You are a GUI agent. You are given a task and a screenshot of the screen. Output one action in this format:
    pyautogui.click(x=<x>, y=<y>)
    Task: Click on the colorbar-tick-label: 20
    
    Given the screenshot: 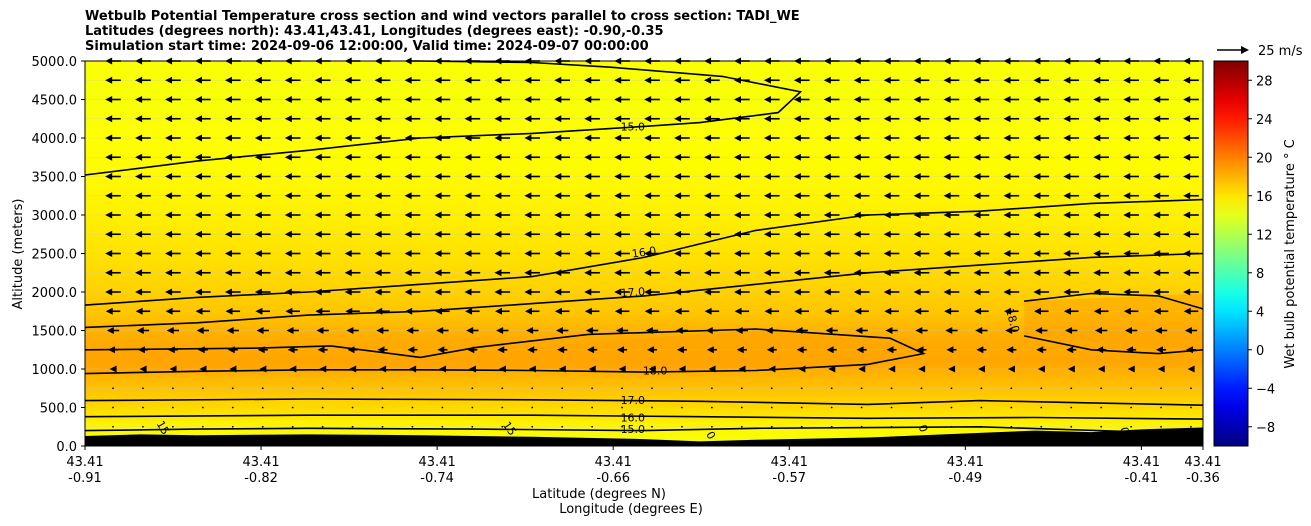 What is the action you would take?
    pyautogui.click(x=1264, y=158)
    